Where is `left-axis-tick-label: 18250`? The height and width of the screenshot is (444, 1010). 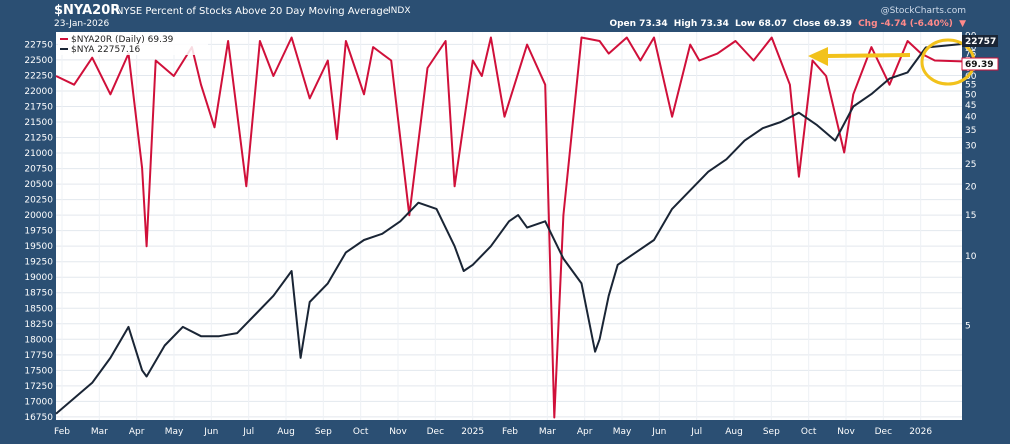 left-axis-tick-label: 18250 is located at coordinates (38, 325).